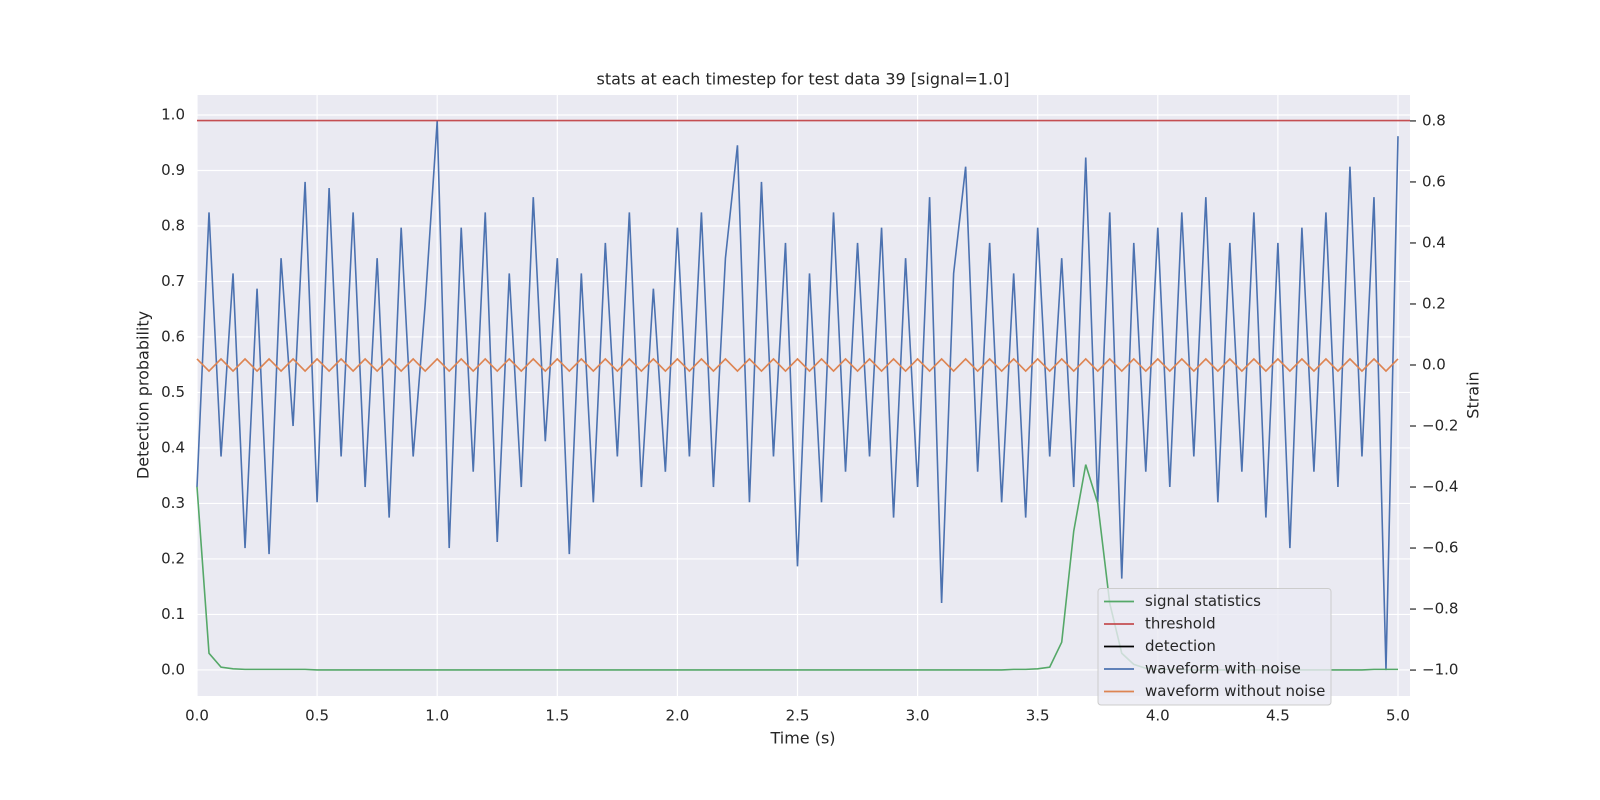  I want to click on legend-label: waveform without noise, so click(1235, 691).